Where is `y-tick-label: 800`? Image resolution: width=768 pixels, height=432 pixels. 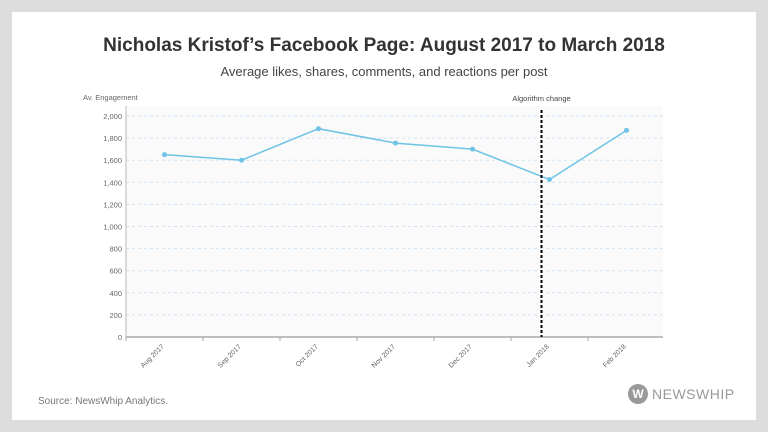
y-tick-label: 800 is located at coordinates (115, 249).